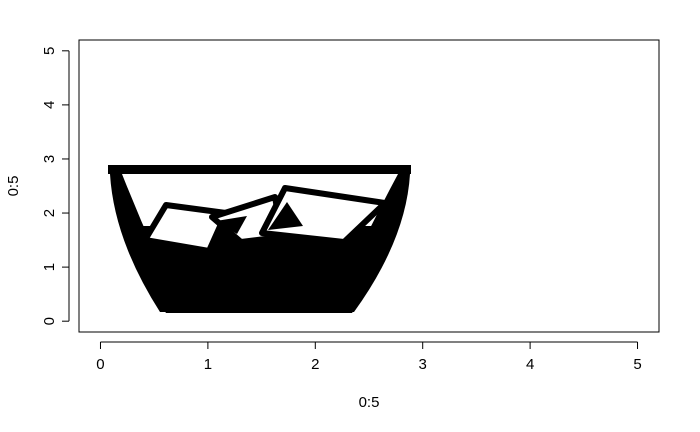  Describe the element at coordinates (369, 357) in the screenshot. I see `x-axis: 0 1 2 3 4 5` at that location.